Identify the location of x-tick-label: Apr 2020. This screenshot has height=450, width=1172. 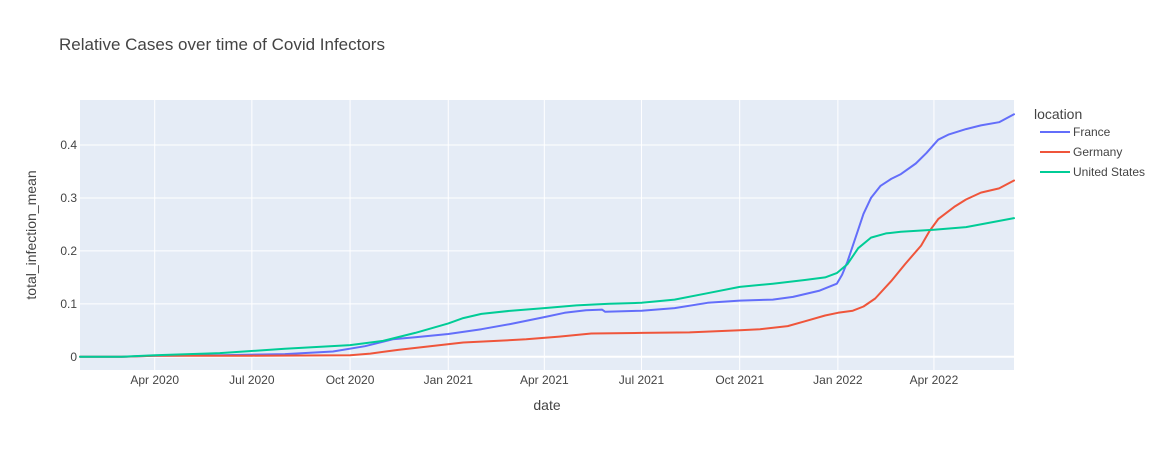
(154, 380).